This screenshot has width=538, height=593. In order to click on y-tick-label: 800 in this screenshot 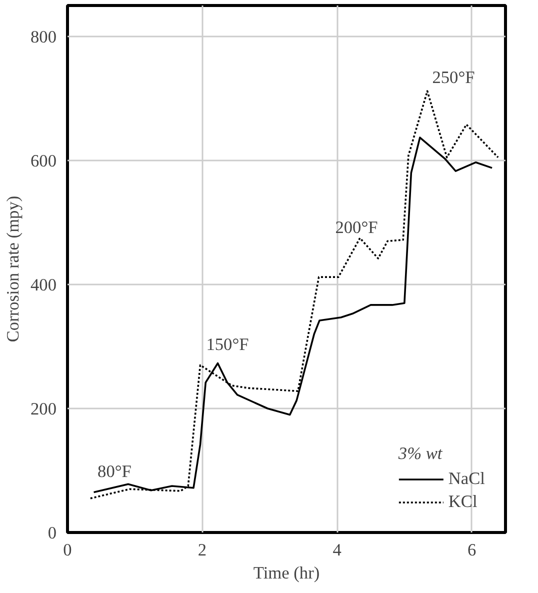, I will do `click(43, 37)`.